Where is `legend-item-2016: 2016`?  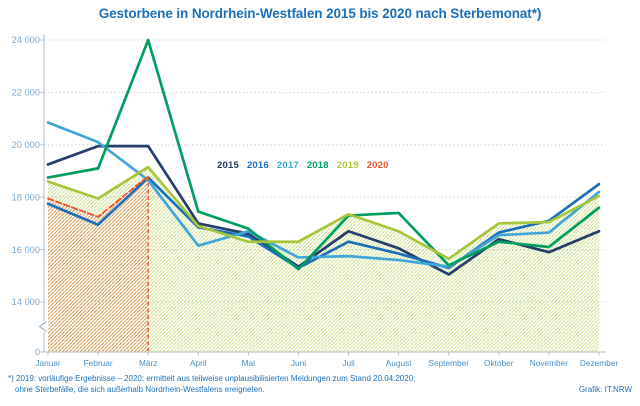
legend-item-2016: 2016 is located at coordinates (257, 165).